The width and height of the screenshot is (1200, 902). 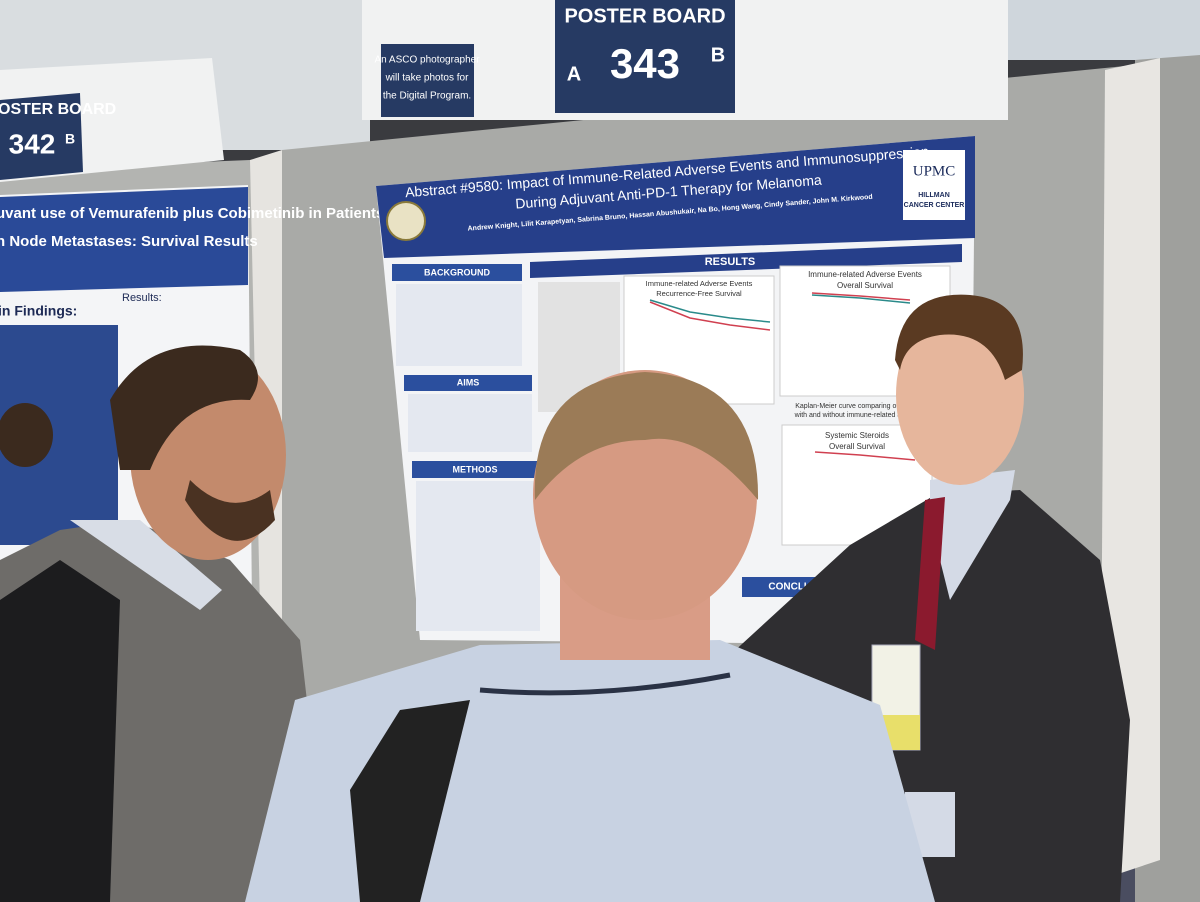 What do you see at coordinates (32, 143) in the screenshot?
I see `sign-number: 342` at bounding box center [32, 143].